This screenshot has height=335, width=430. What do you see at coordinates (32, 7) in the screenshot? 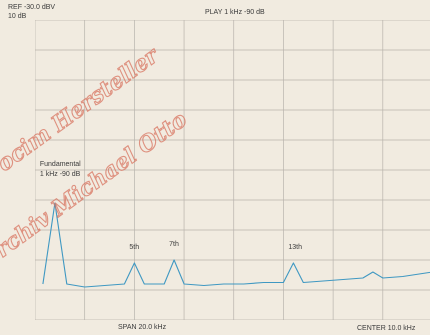
I see `reference-level-label: REF -30.0 dBV` at bounding box center [32, 7].